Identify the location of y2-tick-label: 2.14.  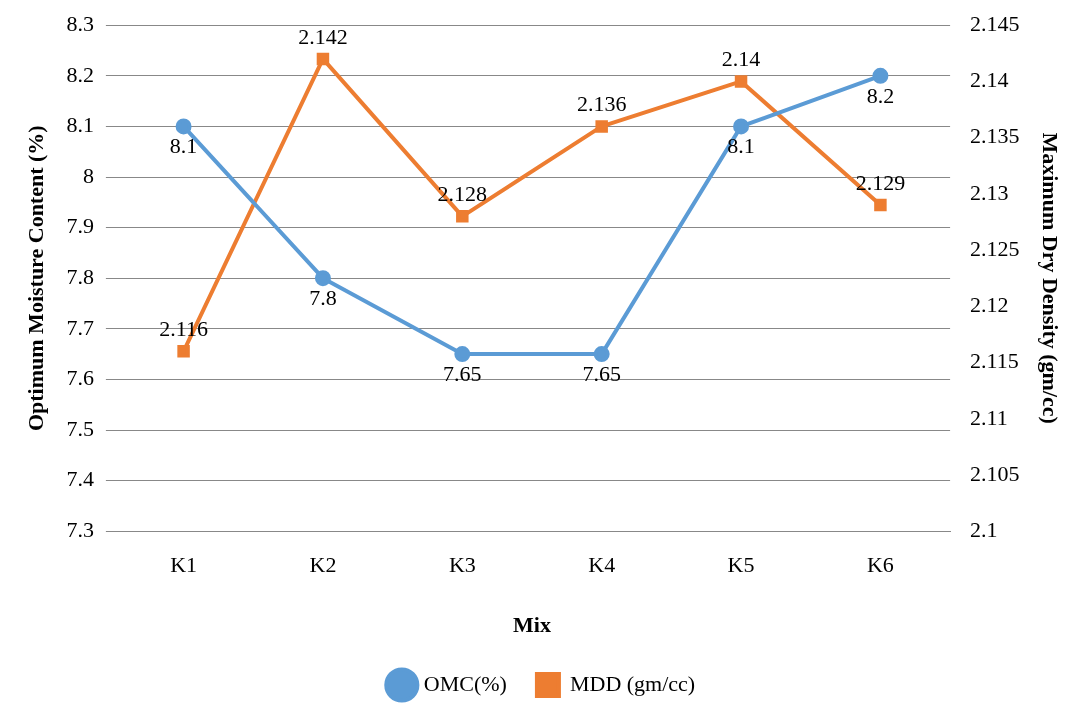
(989, 80).